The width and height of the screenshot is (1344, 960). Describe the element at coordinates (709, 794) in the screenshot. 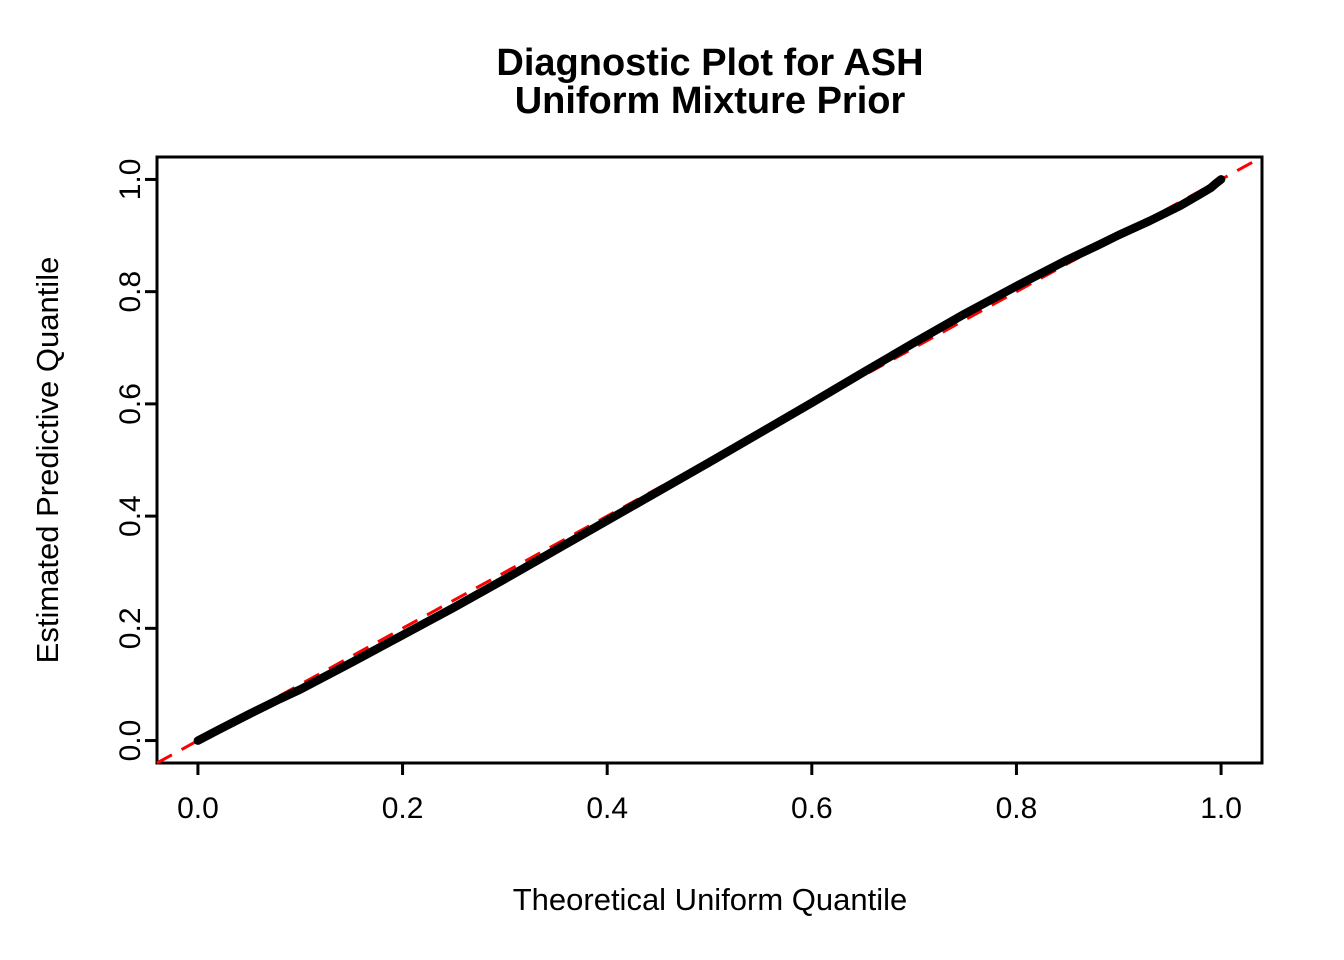

I see `x-axis-ticks: 0.0 0.2 0.4 0.6 0.8 1.0` at that location.